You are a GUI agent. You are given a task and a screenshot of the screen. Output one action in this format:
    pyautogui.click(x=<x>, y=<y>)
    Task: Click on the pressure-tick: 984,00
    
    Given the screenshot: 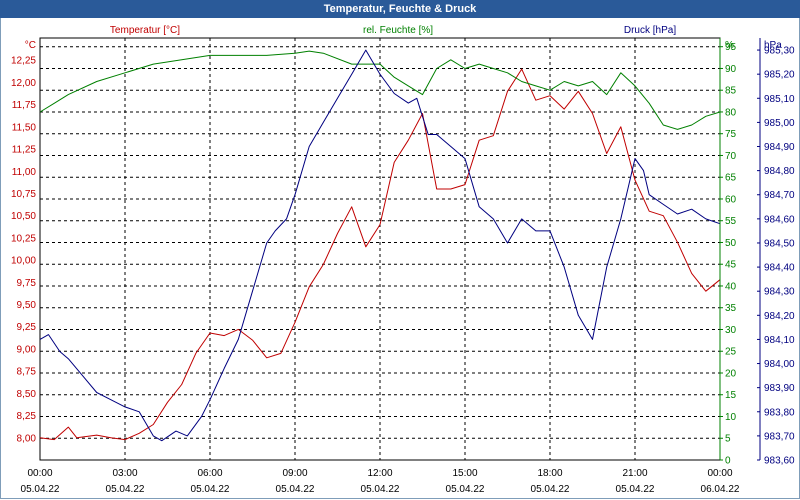 What is the action you would take?
    pyautogui.click(x=779, y=364)
    